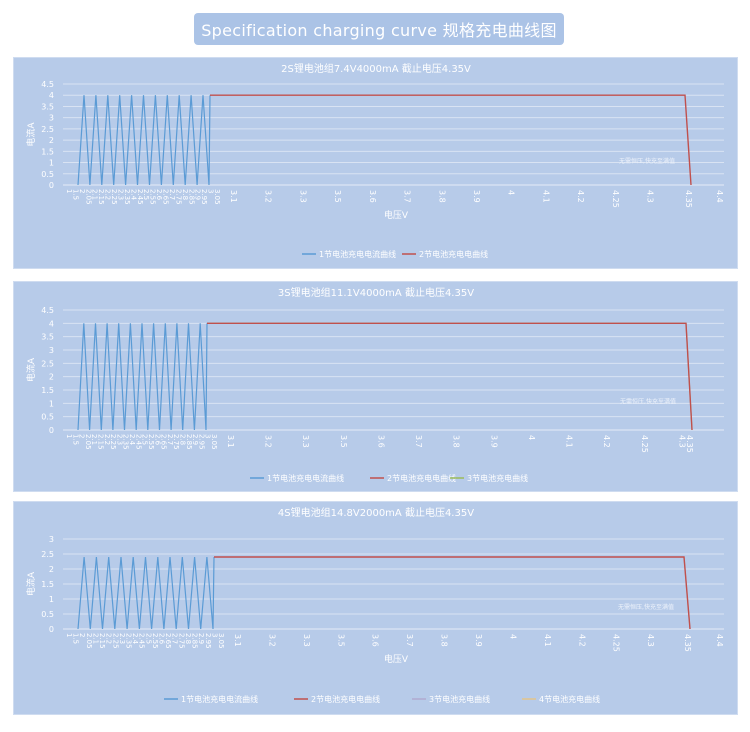 The height and width of the screenshot is (732, 750). Describe the element at coordinates (217, 197) in the screenshot. I see `x-tick-label: 3.05` at that location.